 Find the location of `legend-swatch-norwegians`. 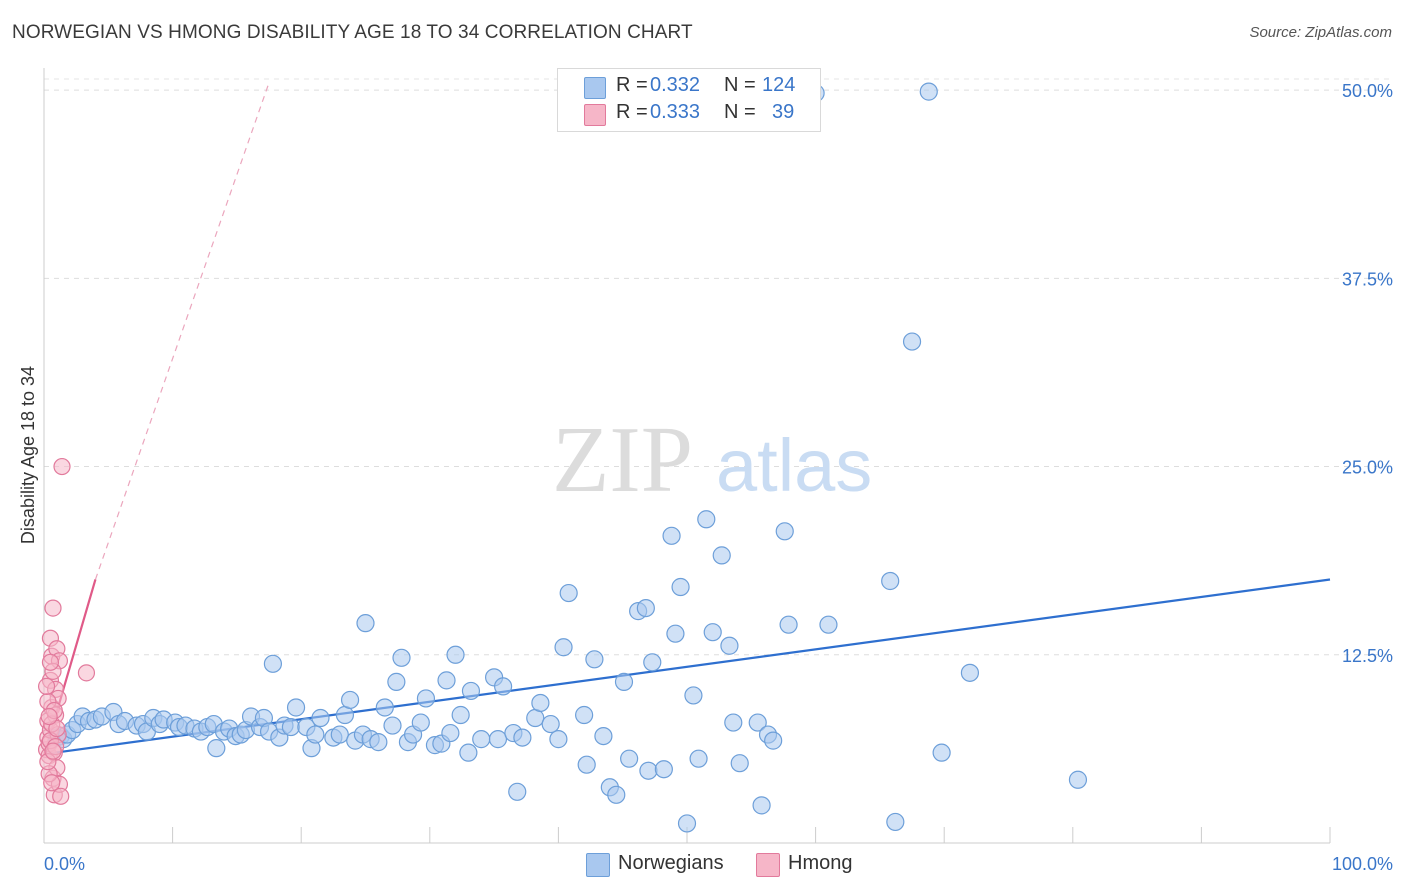

legend-swatch-norwegians is located at coordinates (595, 88).